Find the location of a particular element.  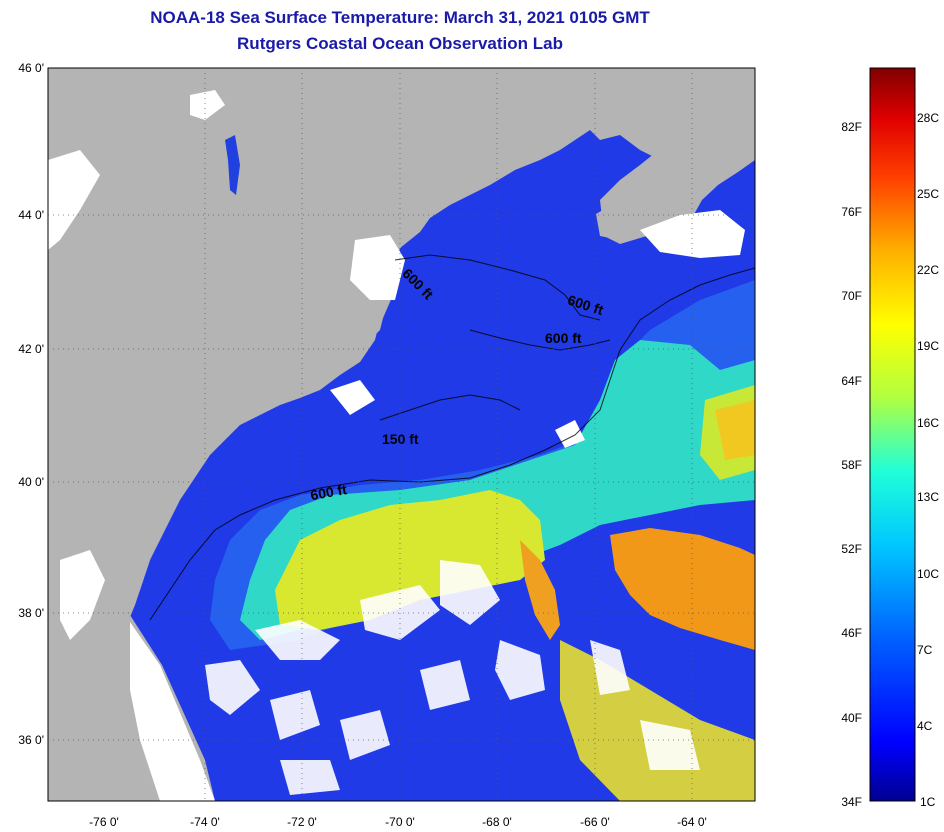

lat-label: 40 0' is located at coordinates (31, 482).